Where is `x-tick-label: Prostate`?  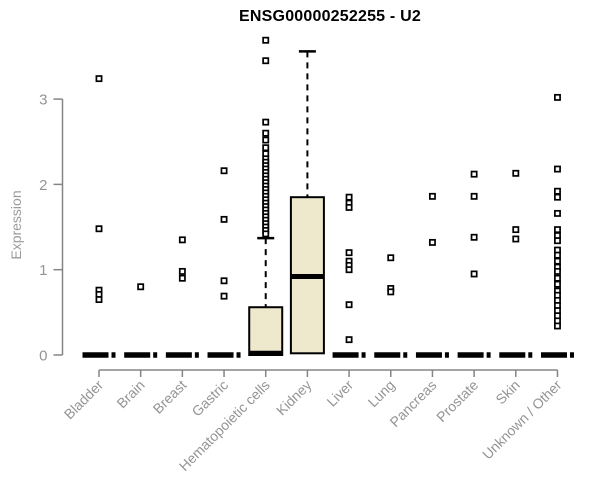
x-tick-label: Prostate is located at coordinates (457, 401).